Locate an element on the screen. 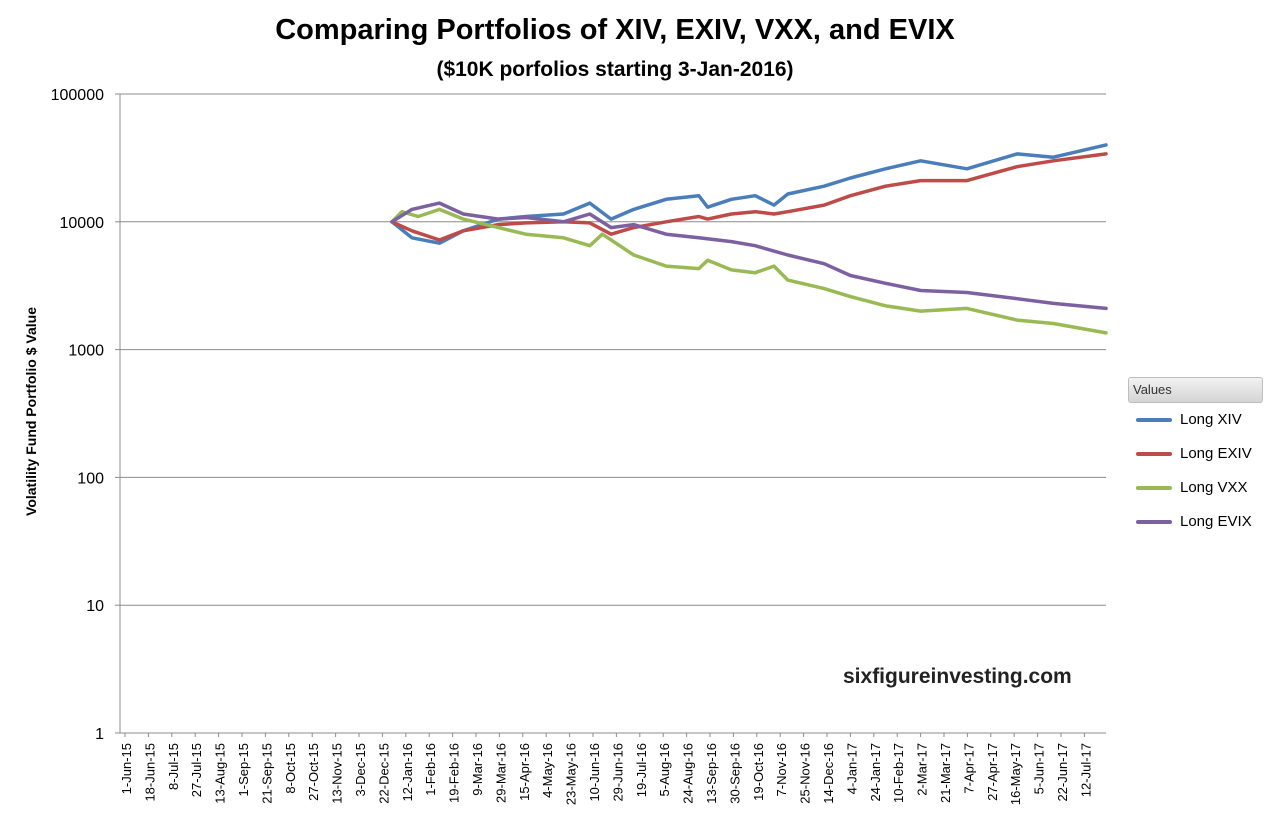  x-tick-label: 27-Oct-15 is located at coordinates (313, 772).